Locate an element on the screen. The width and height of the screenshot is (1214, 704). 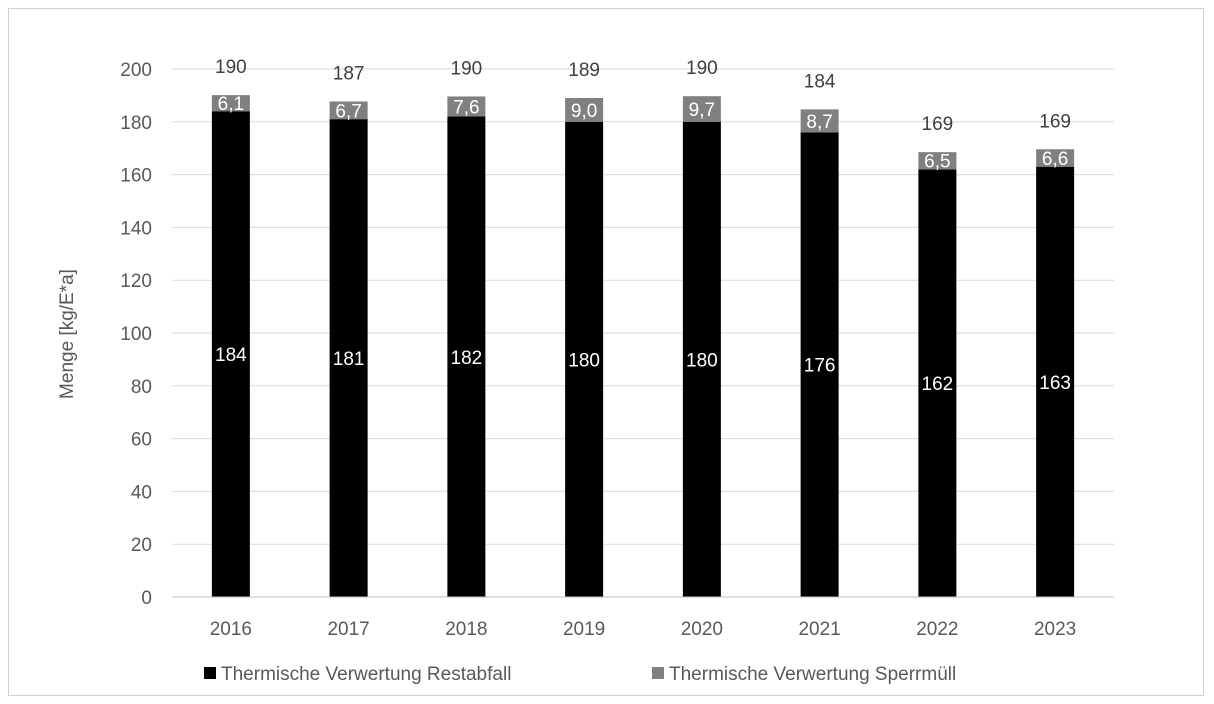
data-label-sperrmuell: 6,6 is located at coordinates (1055, 159).